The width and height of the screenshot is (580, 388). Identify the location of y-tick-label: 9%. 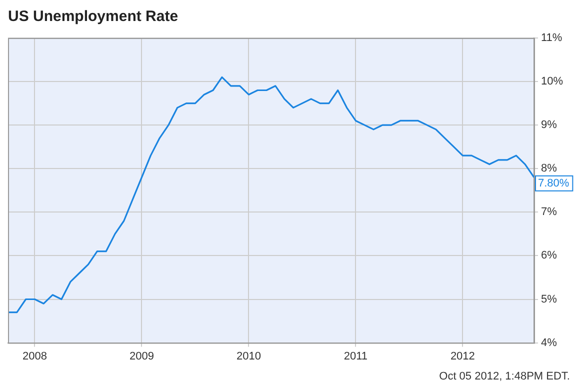
(549, 125).